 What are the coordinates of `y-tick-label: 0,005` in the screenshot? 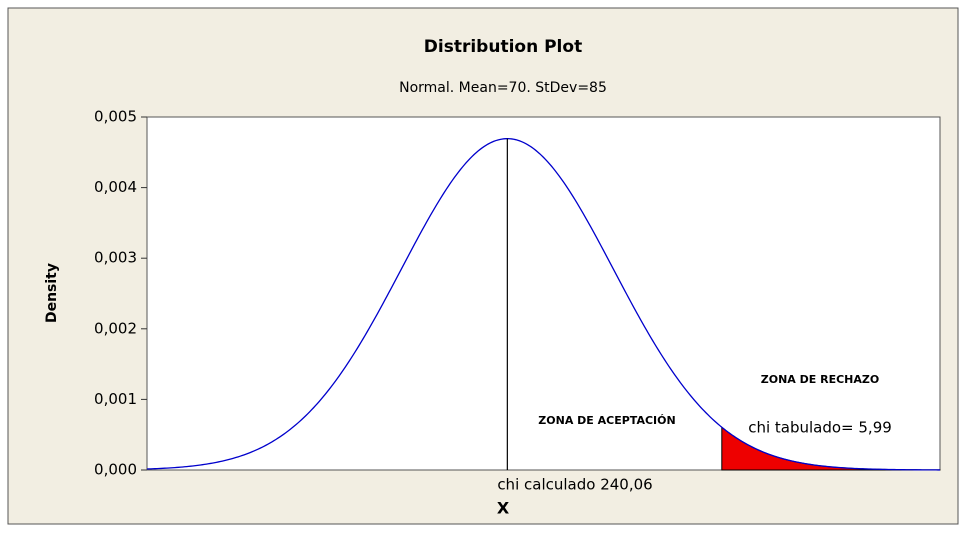 It's located at (115, 117).